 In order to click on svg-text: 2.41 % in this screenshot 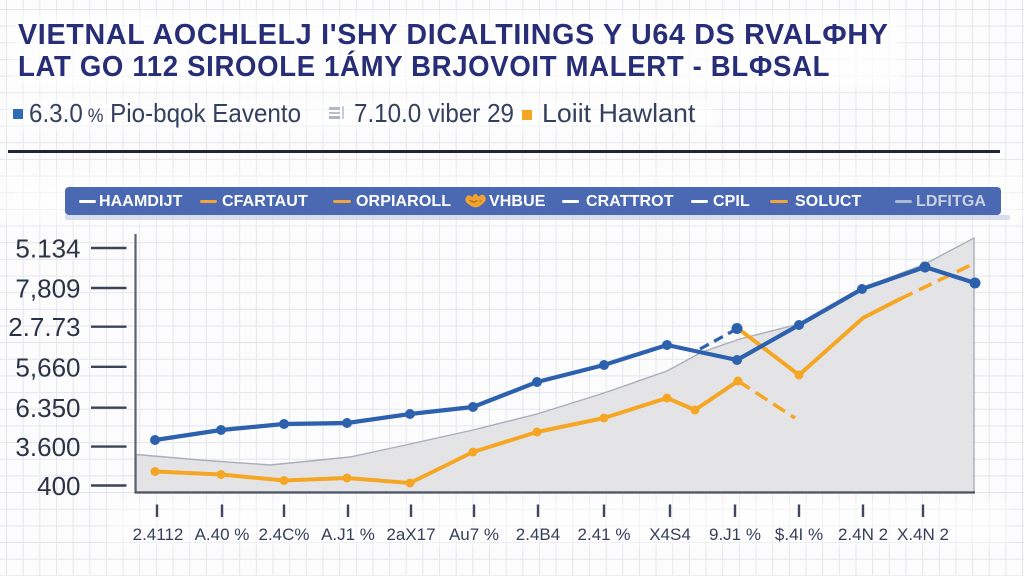, I will do `click(604, 534)`.